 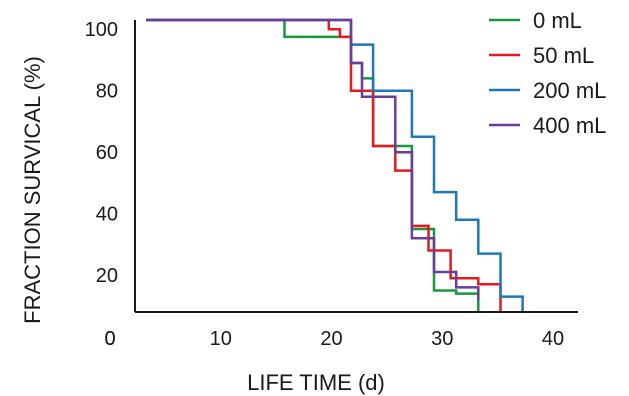 What do you see at coordinates (107, 92) in the screenshot?
I see `y-tick-label: 80` at bounding box center [107, 92].